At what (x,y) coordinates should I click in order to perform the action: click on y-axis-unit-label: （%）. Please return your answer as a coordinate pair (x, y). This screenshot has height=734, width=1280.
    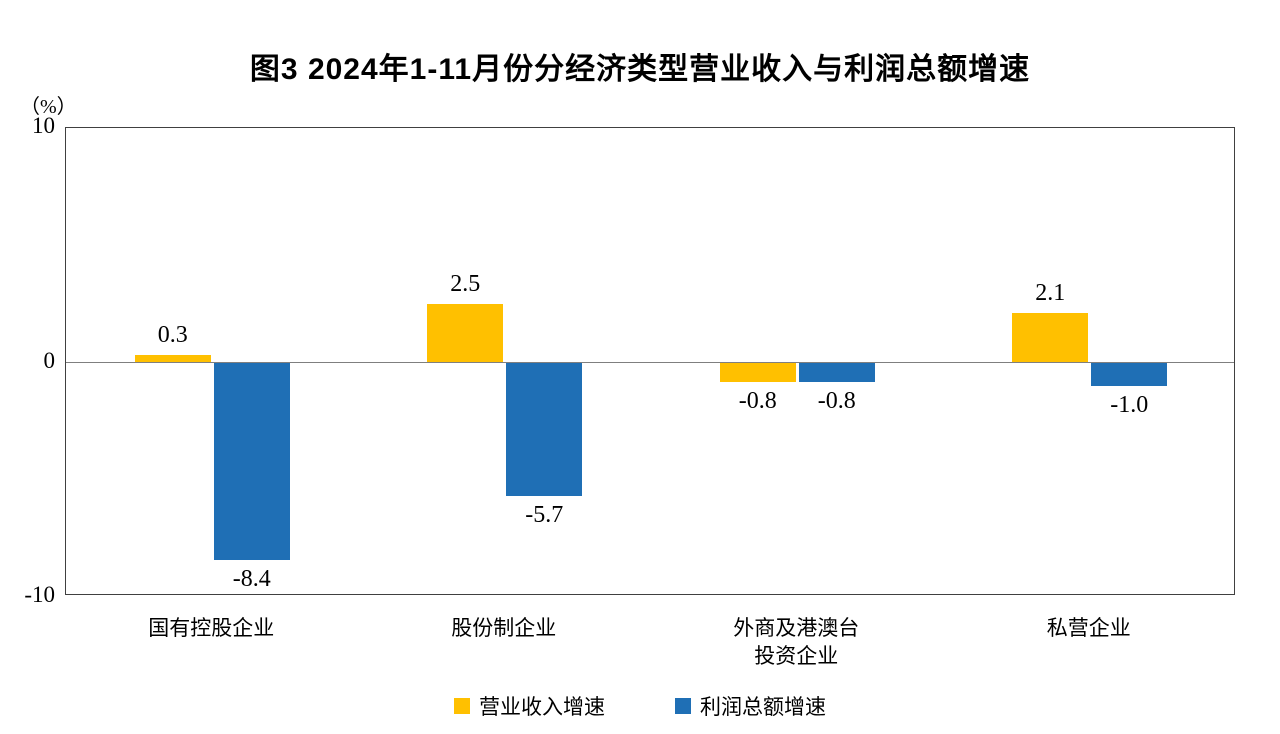
    Looking at the image, I should click on (48, 107).